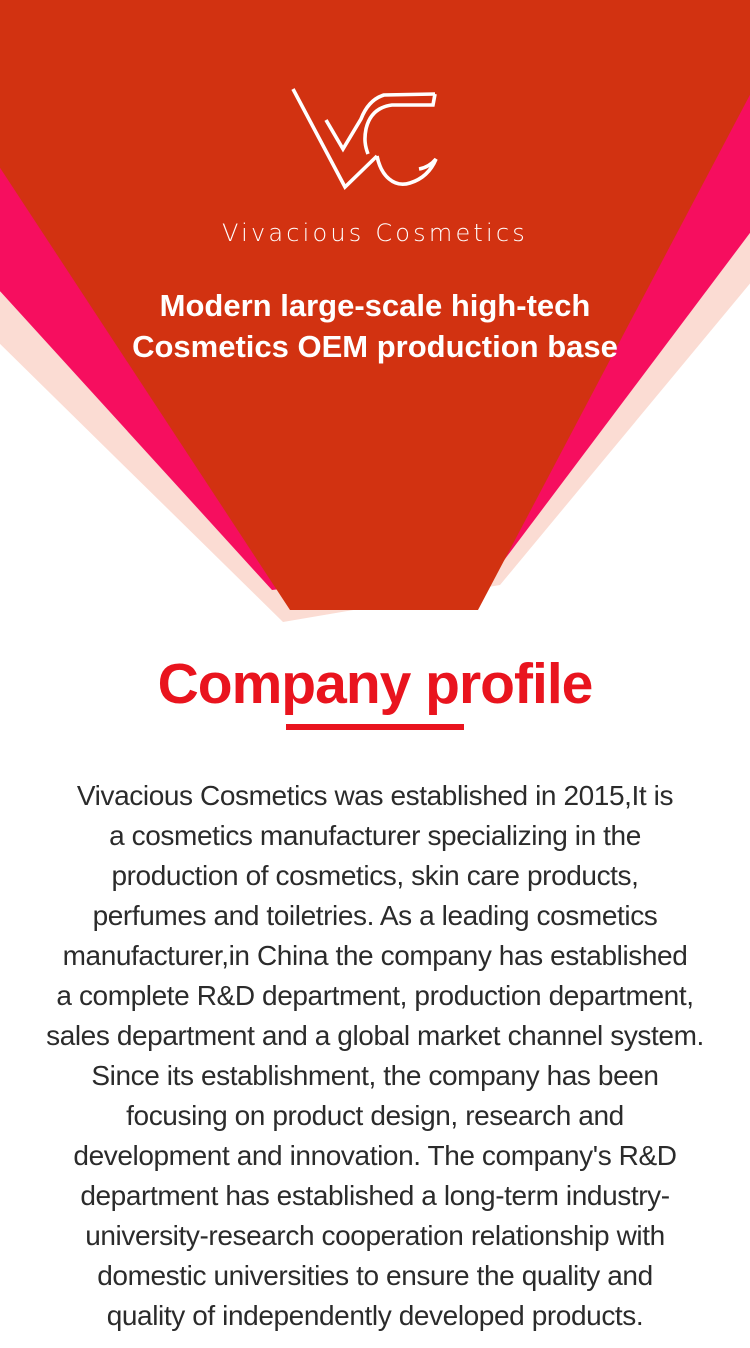 Image resolution: width=750 pixels, height=1348 pixels. What do you see at coordinates (375, 727) in the screenshot?
I see `title-underline` at bounding box center [375, 727].